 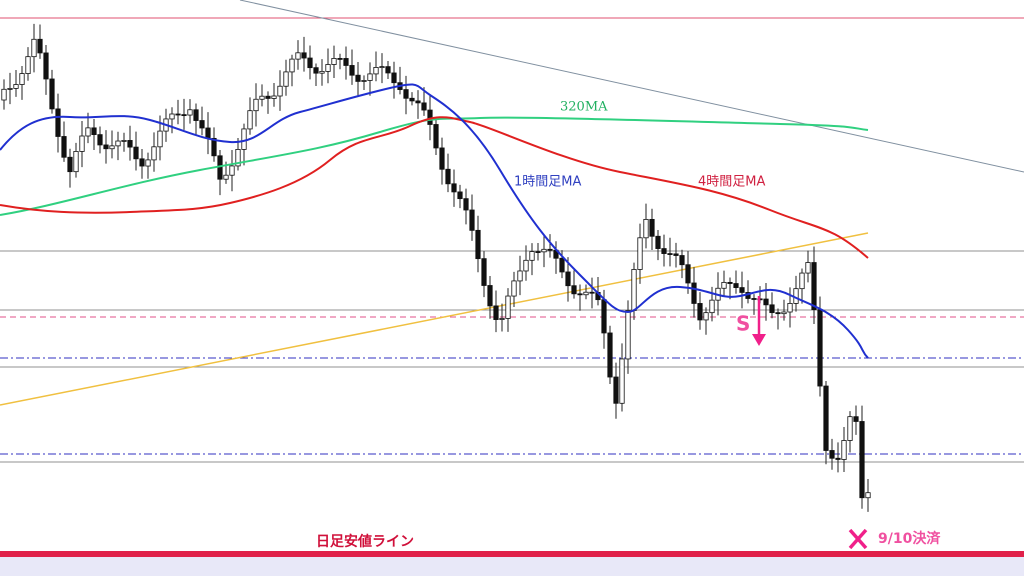 What do you see at coordinates (759, 321) in the screenshot?
I see `signal-arrow` at bounding box center [759, 321].